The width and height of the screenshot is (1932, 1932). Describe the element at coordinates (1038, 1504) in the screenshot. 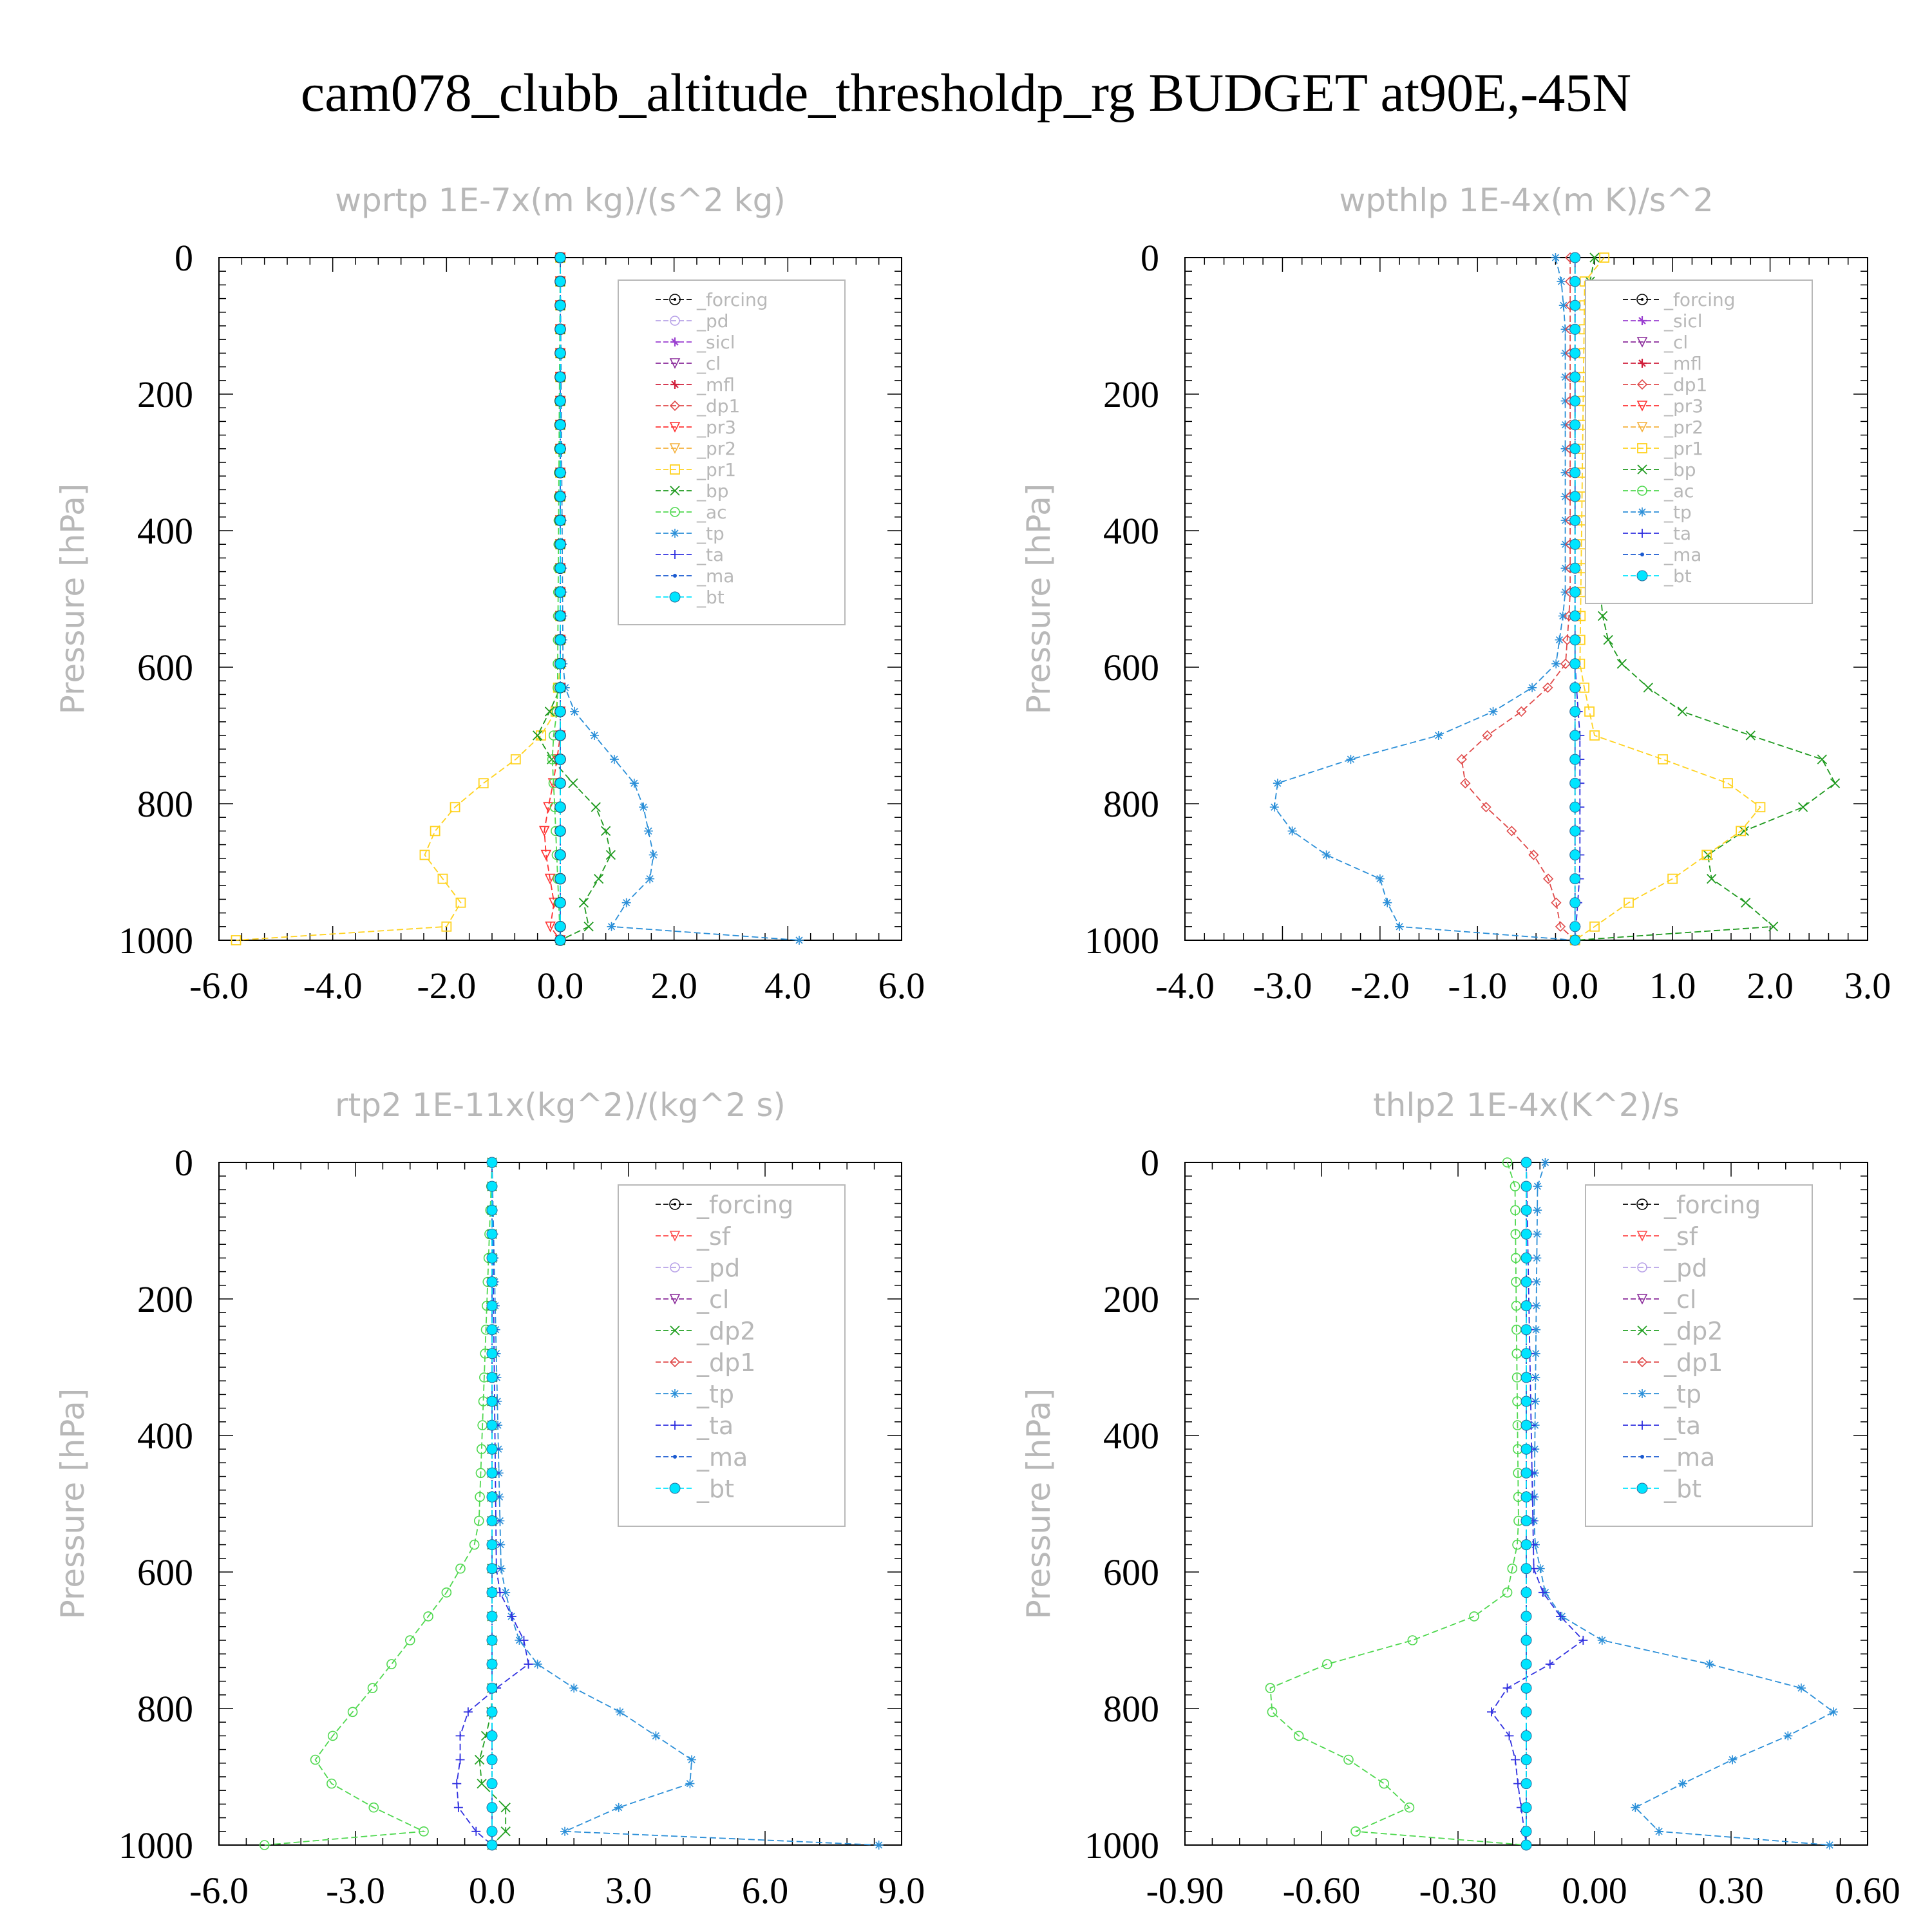

I see `y-axis-label: Pressure [hPa]` at that location.